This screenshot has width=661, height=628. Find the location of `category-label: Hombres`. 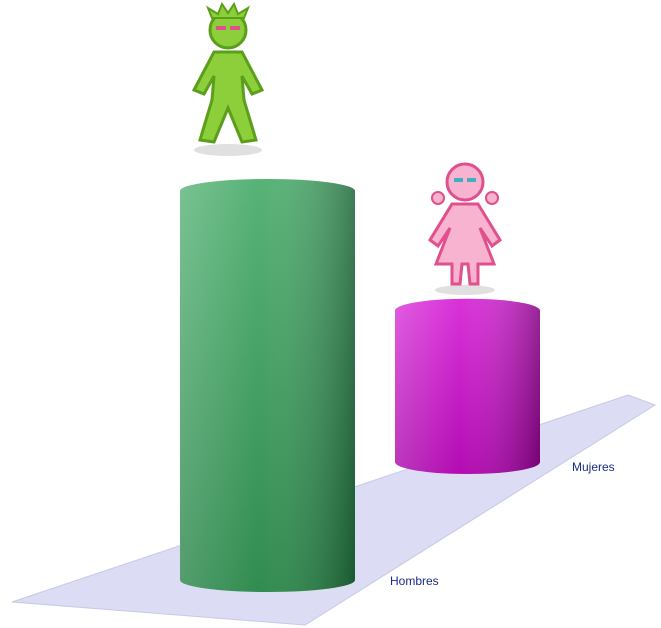

category-label: Hombres is located at coordinates (414, 581).